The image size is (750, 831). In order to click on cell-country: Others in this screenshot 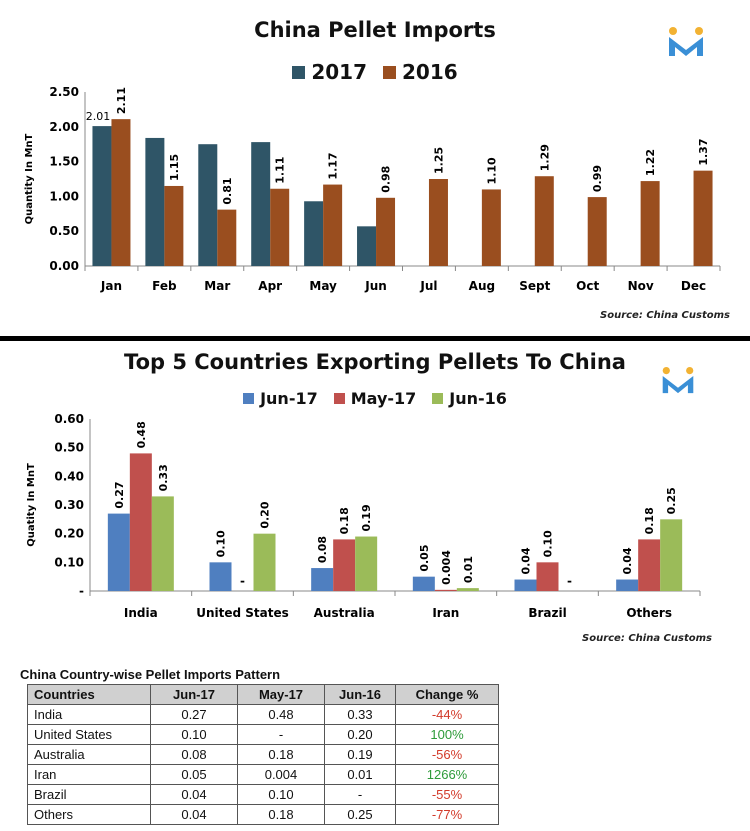, I will do `click(89, 814)`.